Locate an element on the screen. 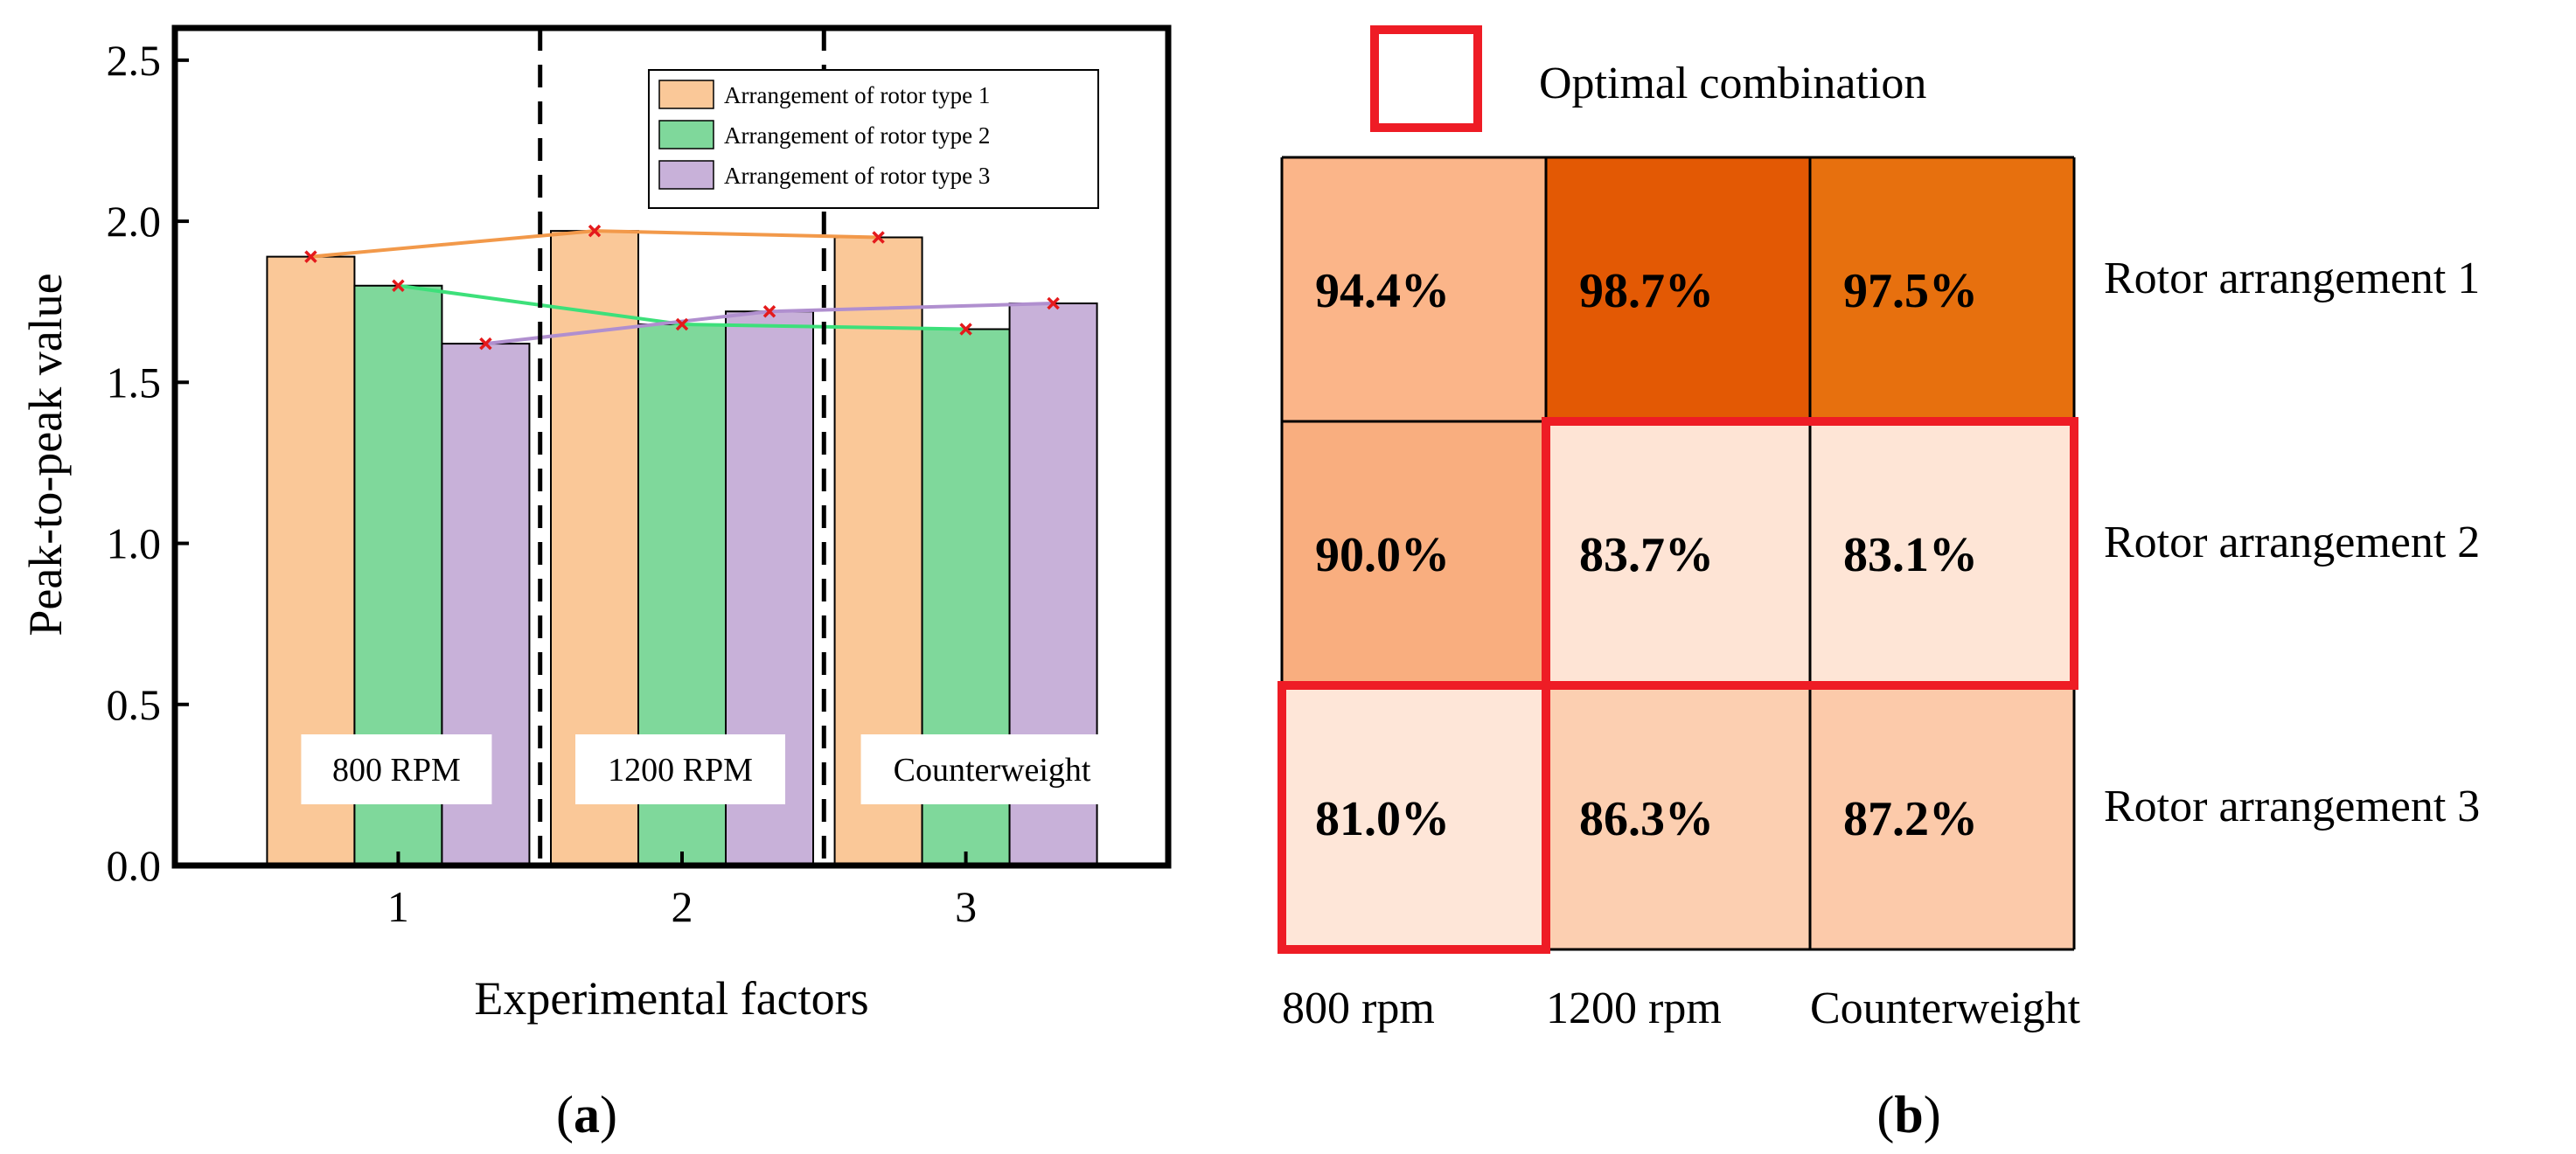 The image size is (2576, 1154). factor-label-2: 1200 RPM is located at coordinates (680, 770).